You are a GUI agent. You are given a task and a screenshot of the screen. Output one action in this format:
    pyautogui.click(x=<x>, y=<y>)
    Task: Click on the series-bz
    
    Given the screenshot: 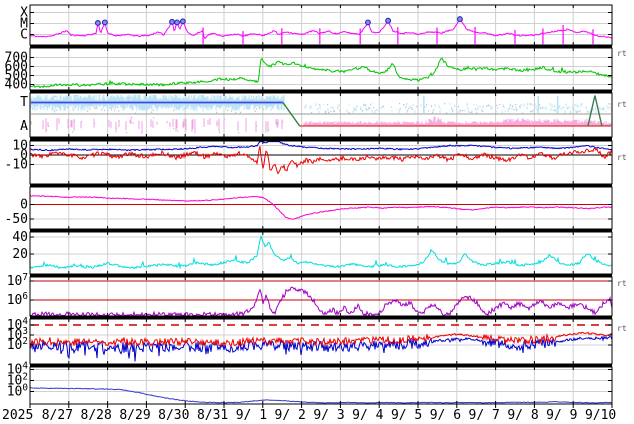 What is the action you would take?
    pyautogui.click(x=321, y=160)
    